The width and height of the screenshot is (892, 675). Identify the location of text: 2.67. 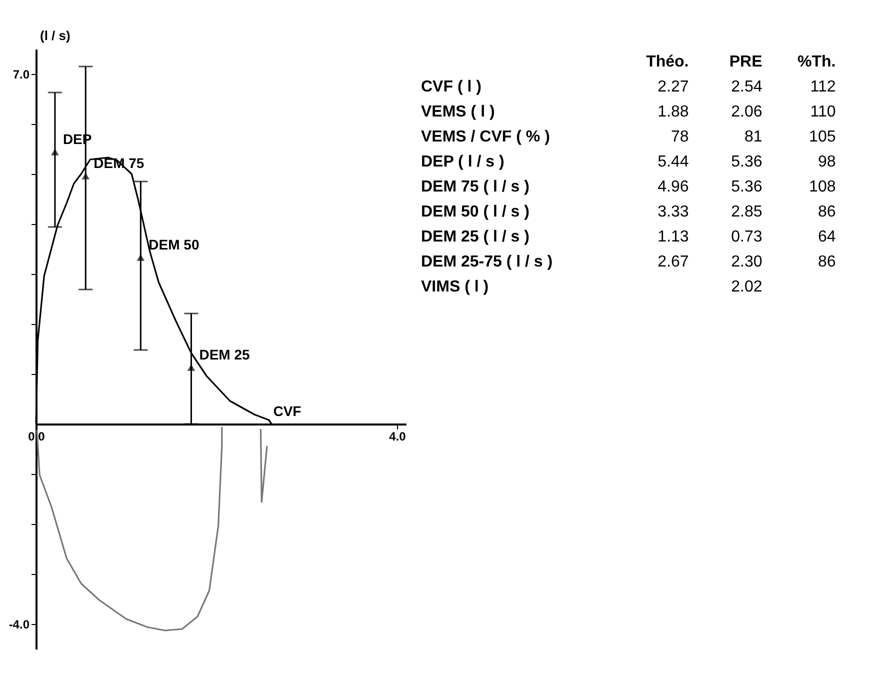
(673, 262).